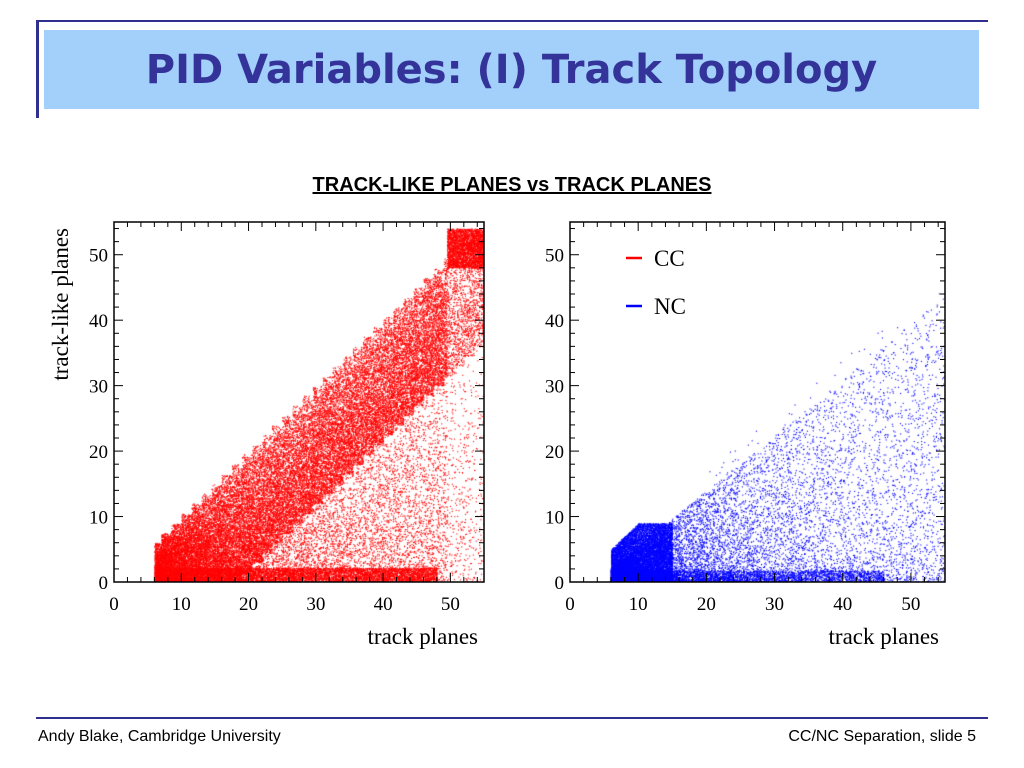 This screenshot has height=768, width=1024. What do you see at coordinates (669, 258) in the screenshot?
I see `legend-label-cc: CC` at bounding box center [669, 258].